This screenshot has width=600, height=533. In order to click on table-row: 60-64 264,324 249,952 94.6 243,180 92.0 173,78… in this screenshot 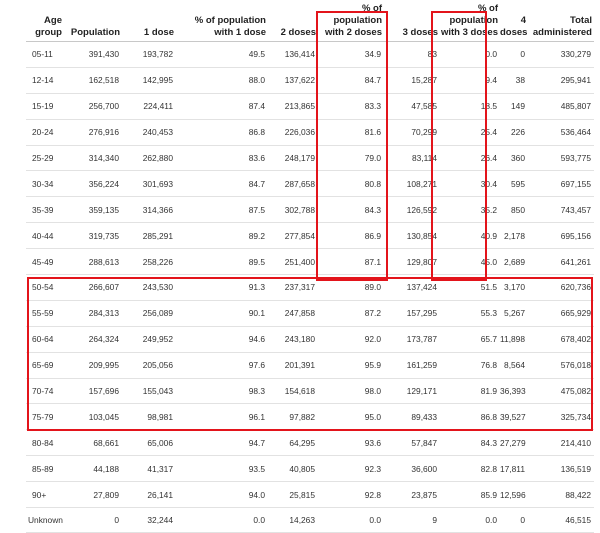, I will do `click(310, 339)`.